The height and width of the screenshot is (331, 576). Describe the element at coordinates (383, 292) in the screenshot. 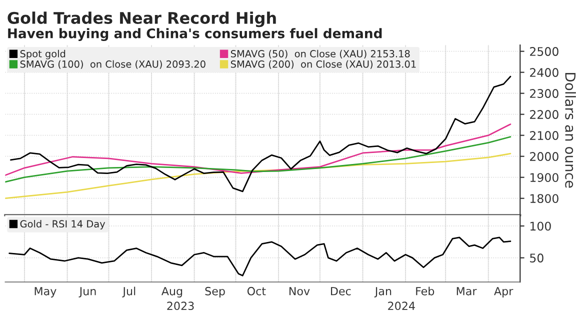

I see `x-tick-label: Jan` at that location.